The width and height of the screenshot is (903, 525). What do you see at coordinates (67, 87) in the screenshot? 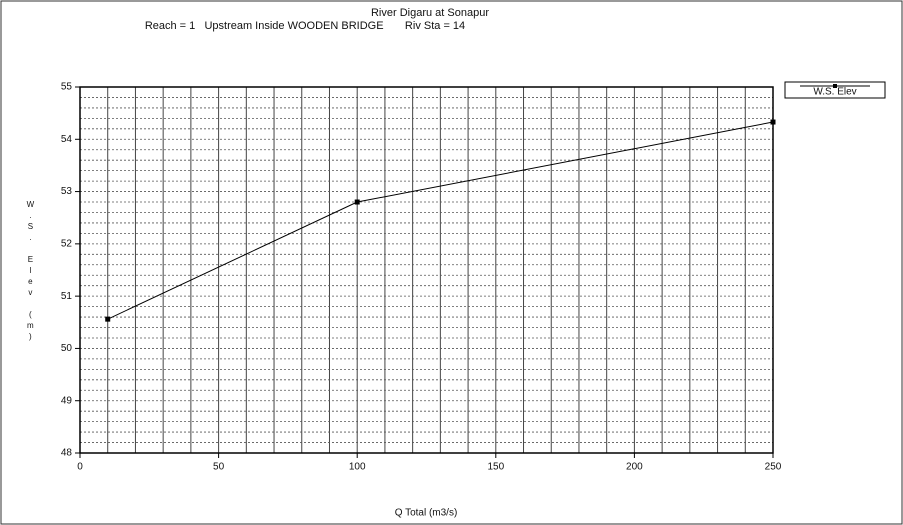
I see `y-tick-label: 55` at bounding box center [67, 87].